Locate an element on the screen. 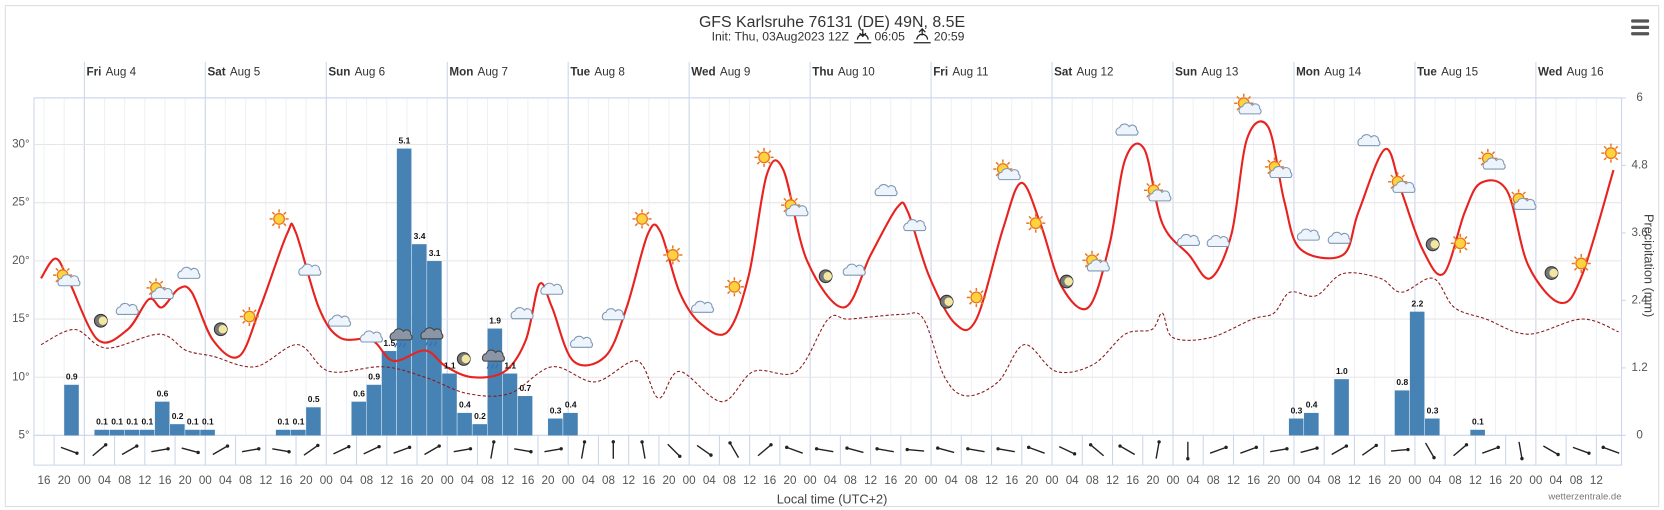 The height and width of the screenshot is (510, 1664). day-label: Sat Aug 12 is located at coordinates (1083, 72).